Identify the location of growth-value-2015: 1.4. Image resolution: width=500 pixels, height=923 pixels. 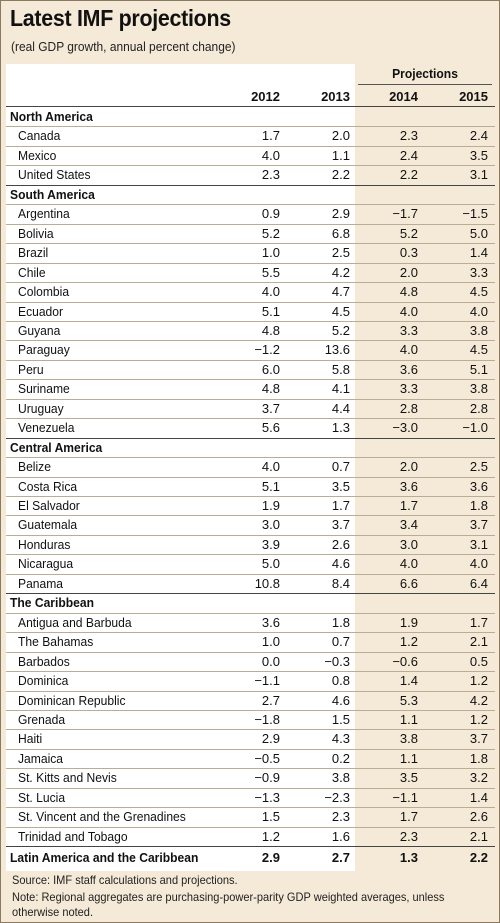
(478, 253).